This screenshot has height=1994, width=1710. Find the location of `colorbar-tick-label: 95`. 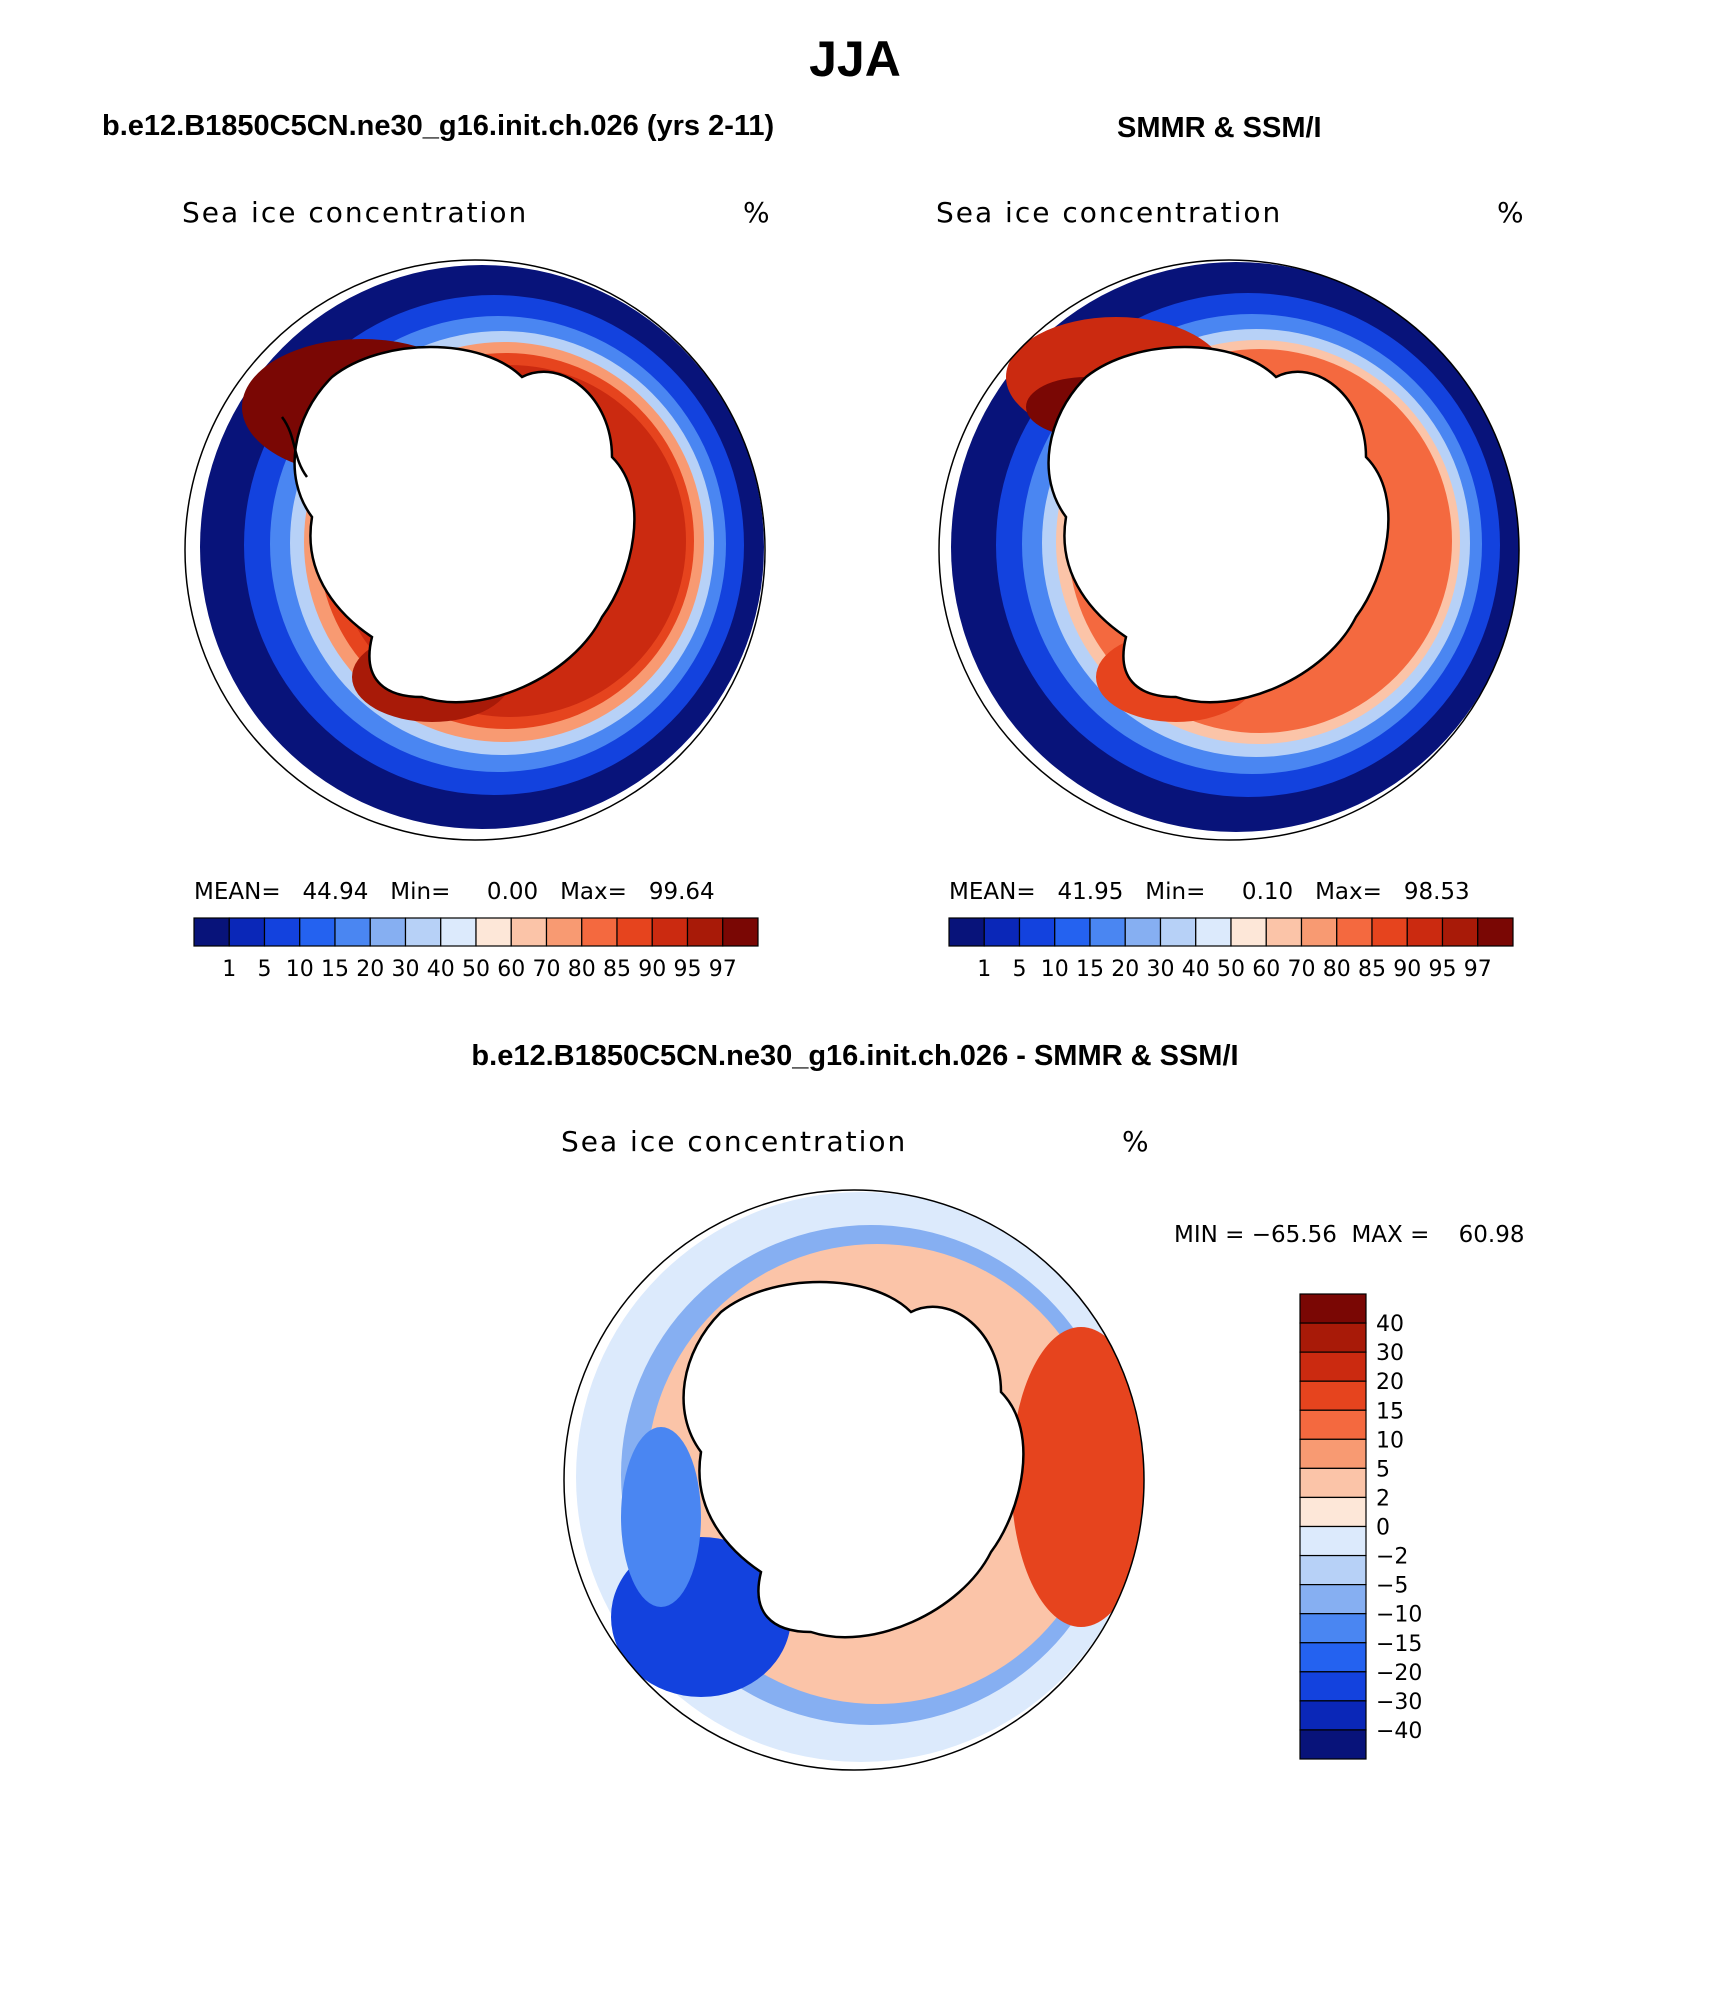

colorbar-tick-label: 95 is located at coordinates (1443, 969).